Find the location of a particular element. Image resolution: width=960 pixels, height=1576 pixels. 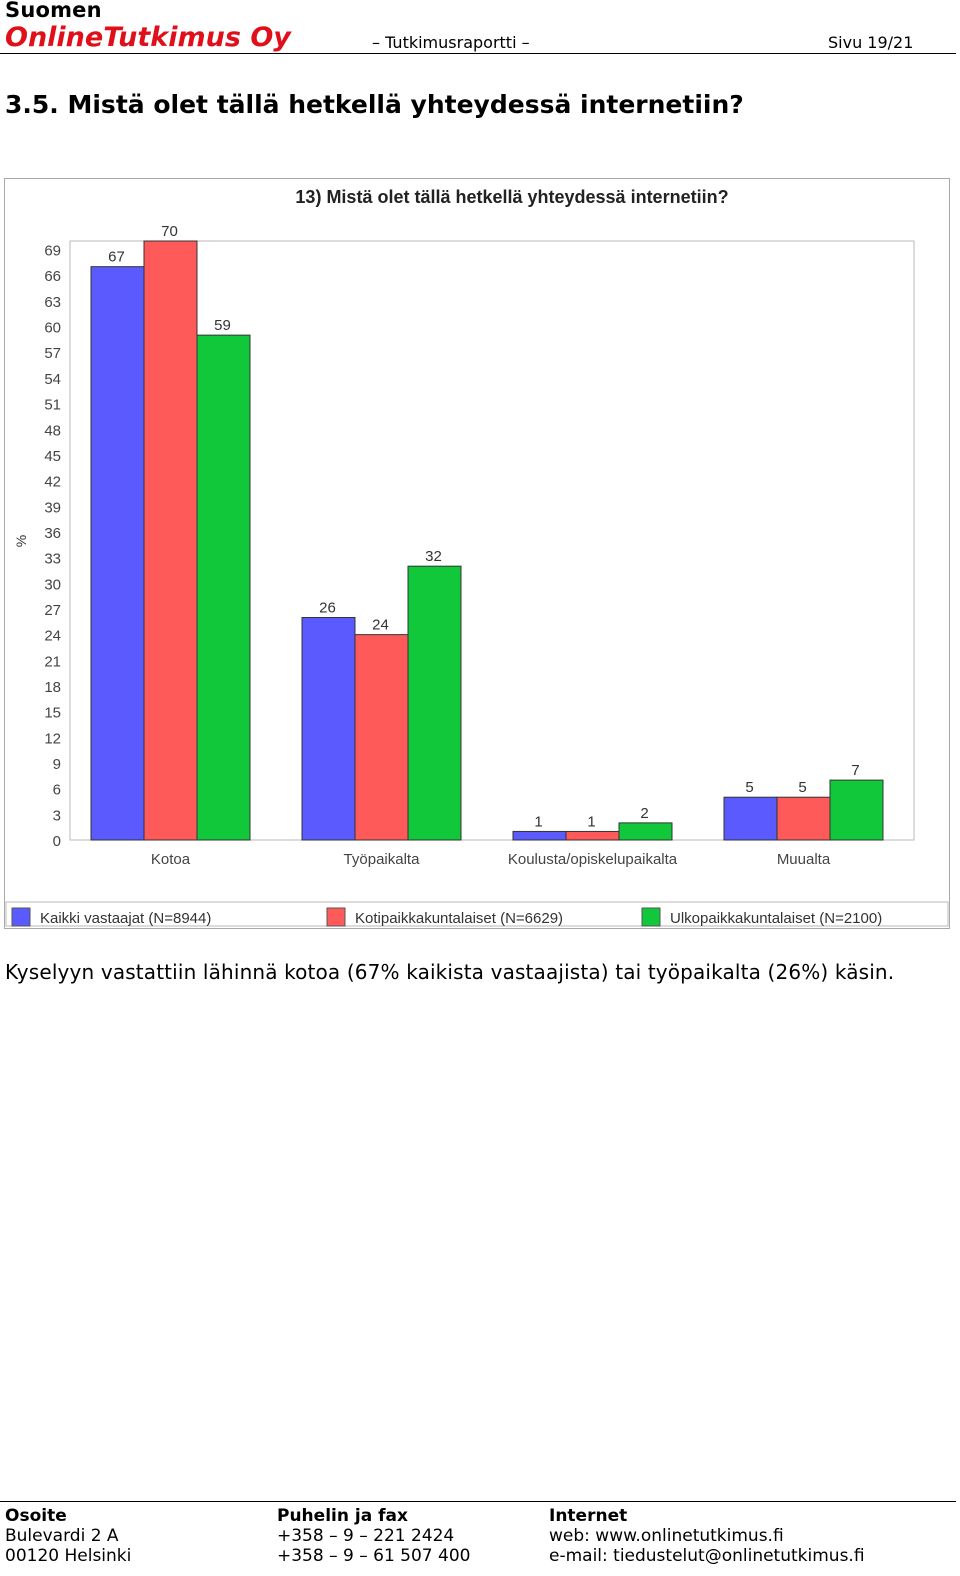

data-label: 59 is located at coordinates (222, 325).